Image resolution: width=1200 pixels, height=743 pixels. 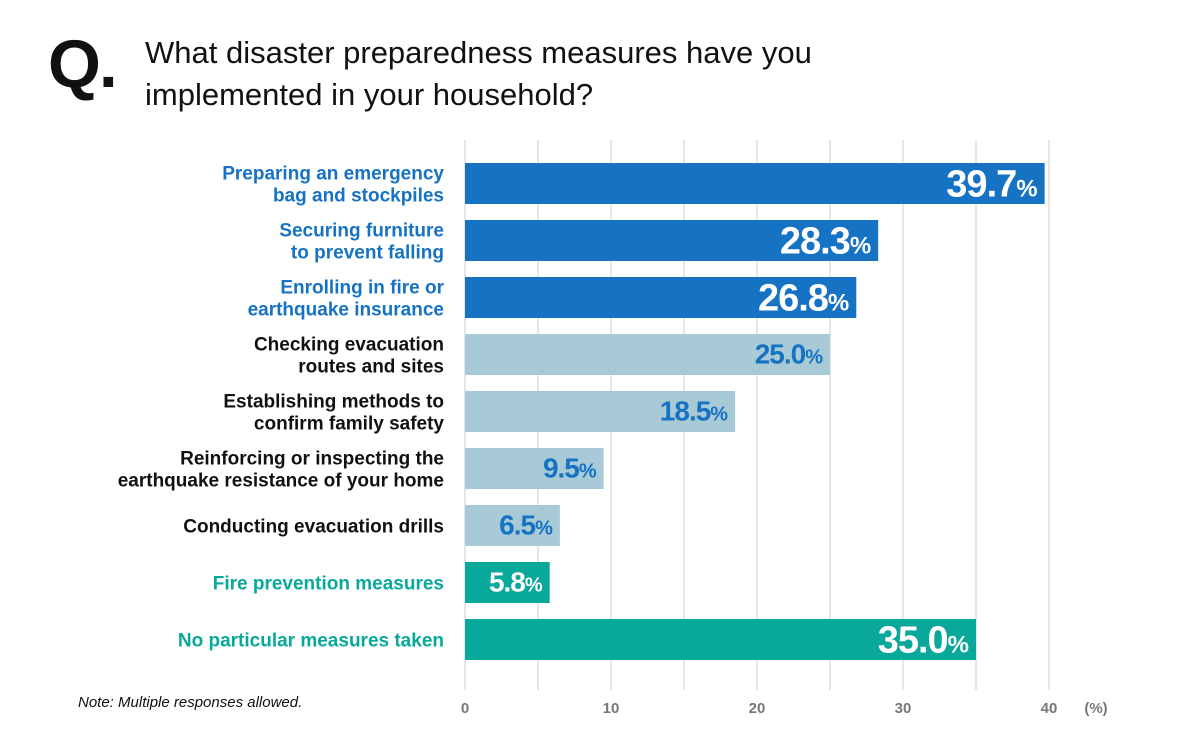 I want to click on footnote: Note: Multiple responses allowed., so click(x=190, y=702).